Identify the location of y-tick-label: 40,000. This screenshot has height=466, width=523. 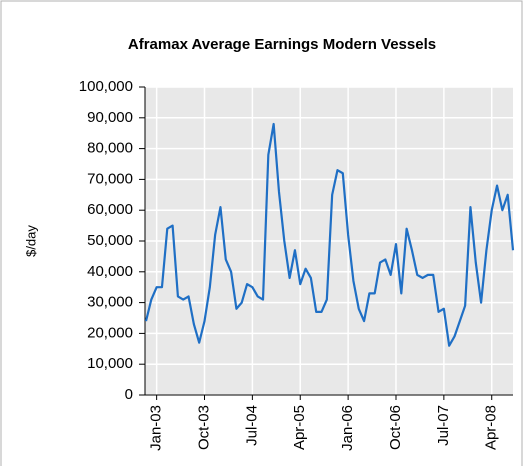
(110, 271).